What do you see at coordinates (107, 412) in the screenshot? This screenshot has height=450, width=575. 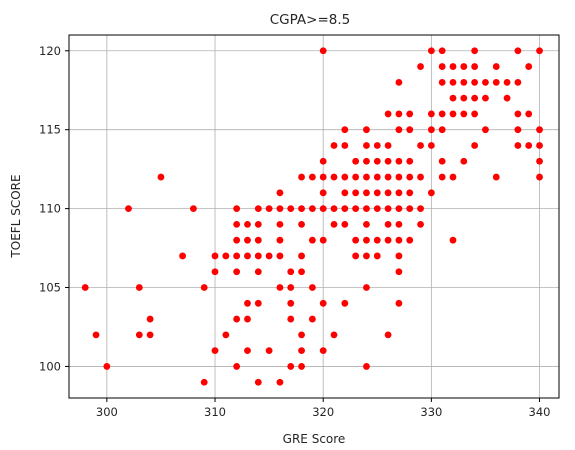 I see `x-tick-label: 300` at bounding box center [107, 412].